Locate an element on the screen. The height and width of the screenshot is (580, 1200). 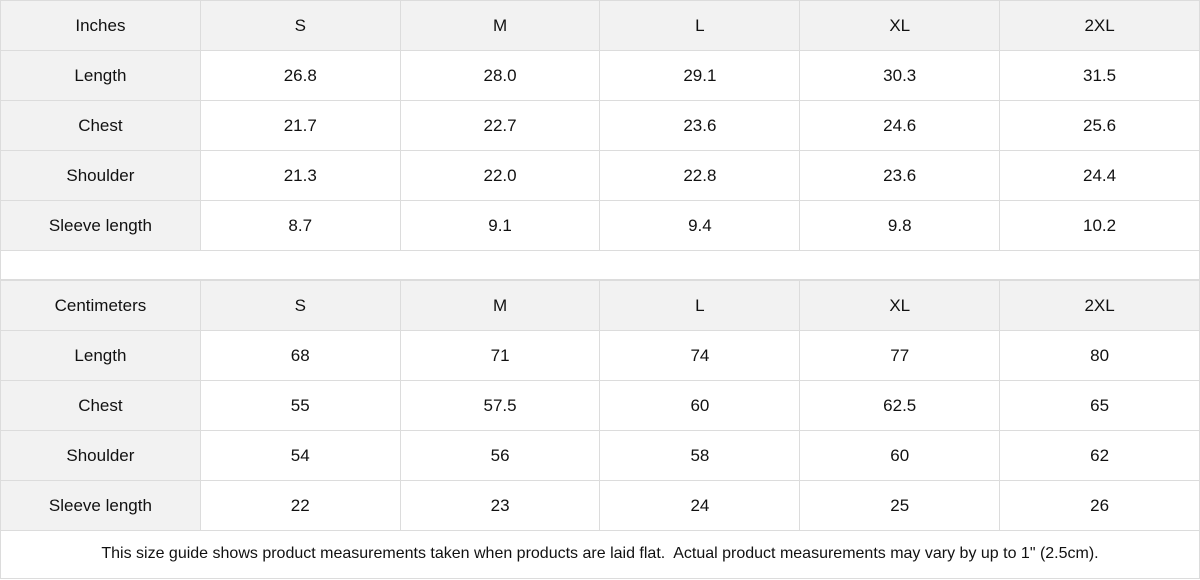
measurement-value: 9.8 is located at coordinates (900, 225).